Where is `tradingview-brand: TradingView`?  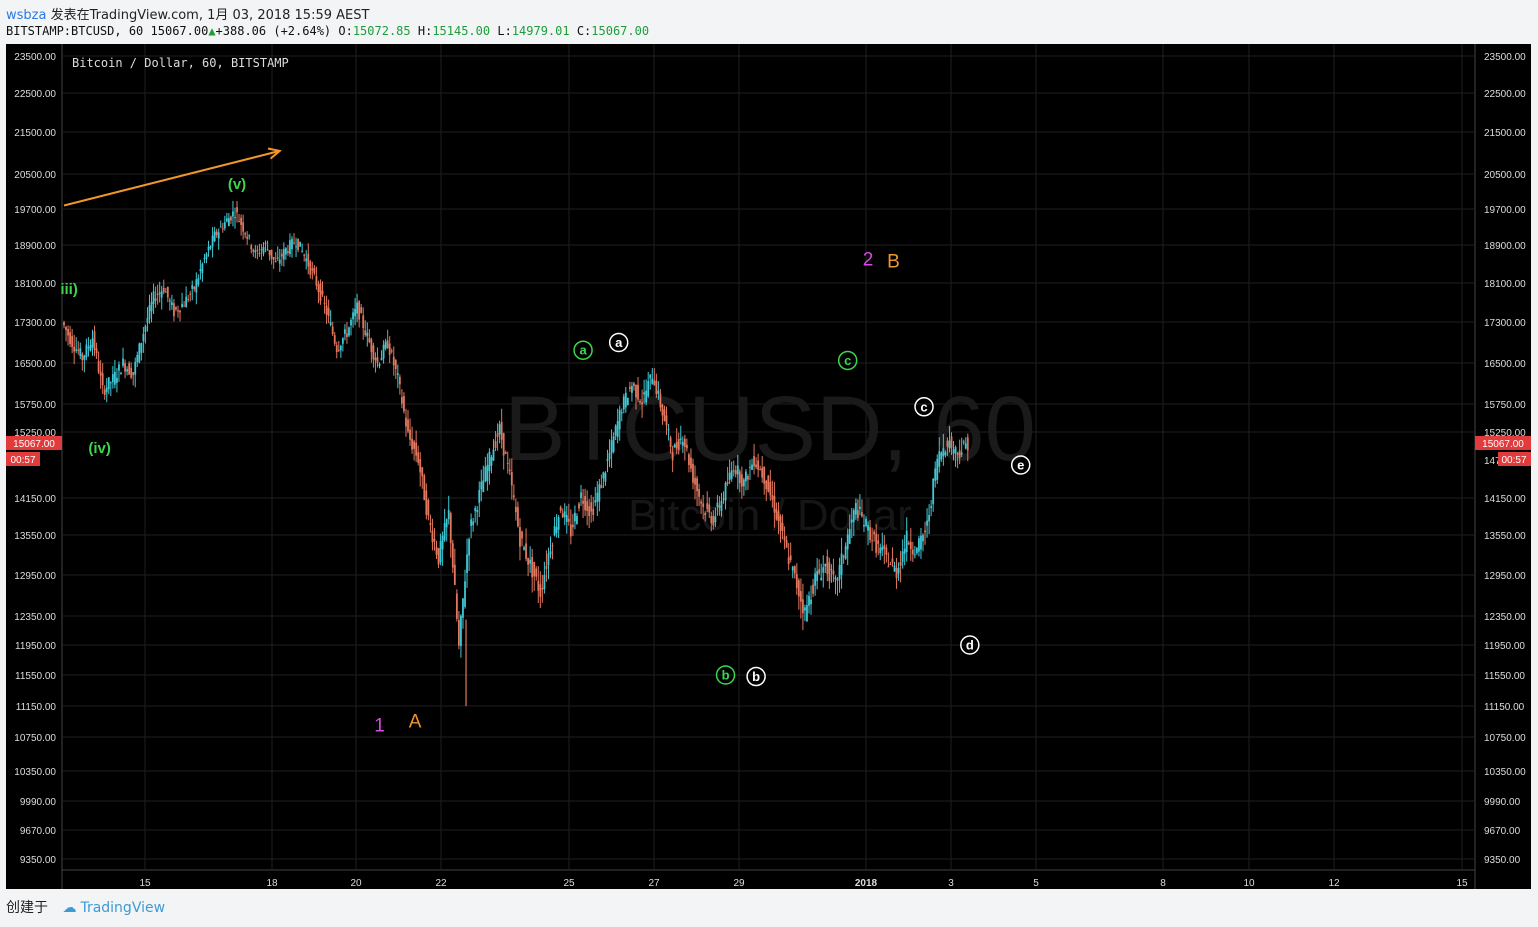
tradingview-brand: TradingView is located at coordinates (123, 908).